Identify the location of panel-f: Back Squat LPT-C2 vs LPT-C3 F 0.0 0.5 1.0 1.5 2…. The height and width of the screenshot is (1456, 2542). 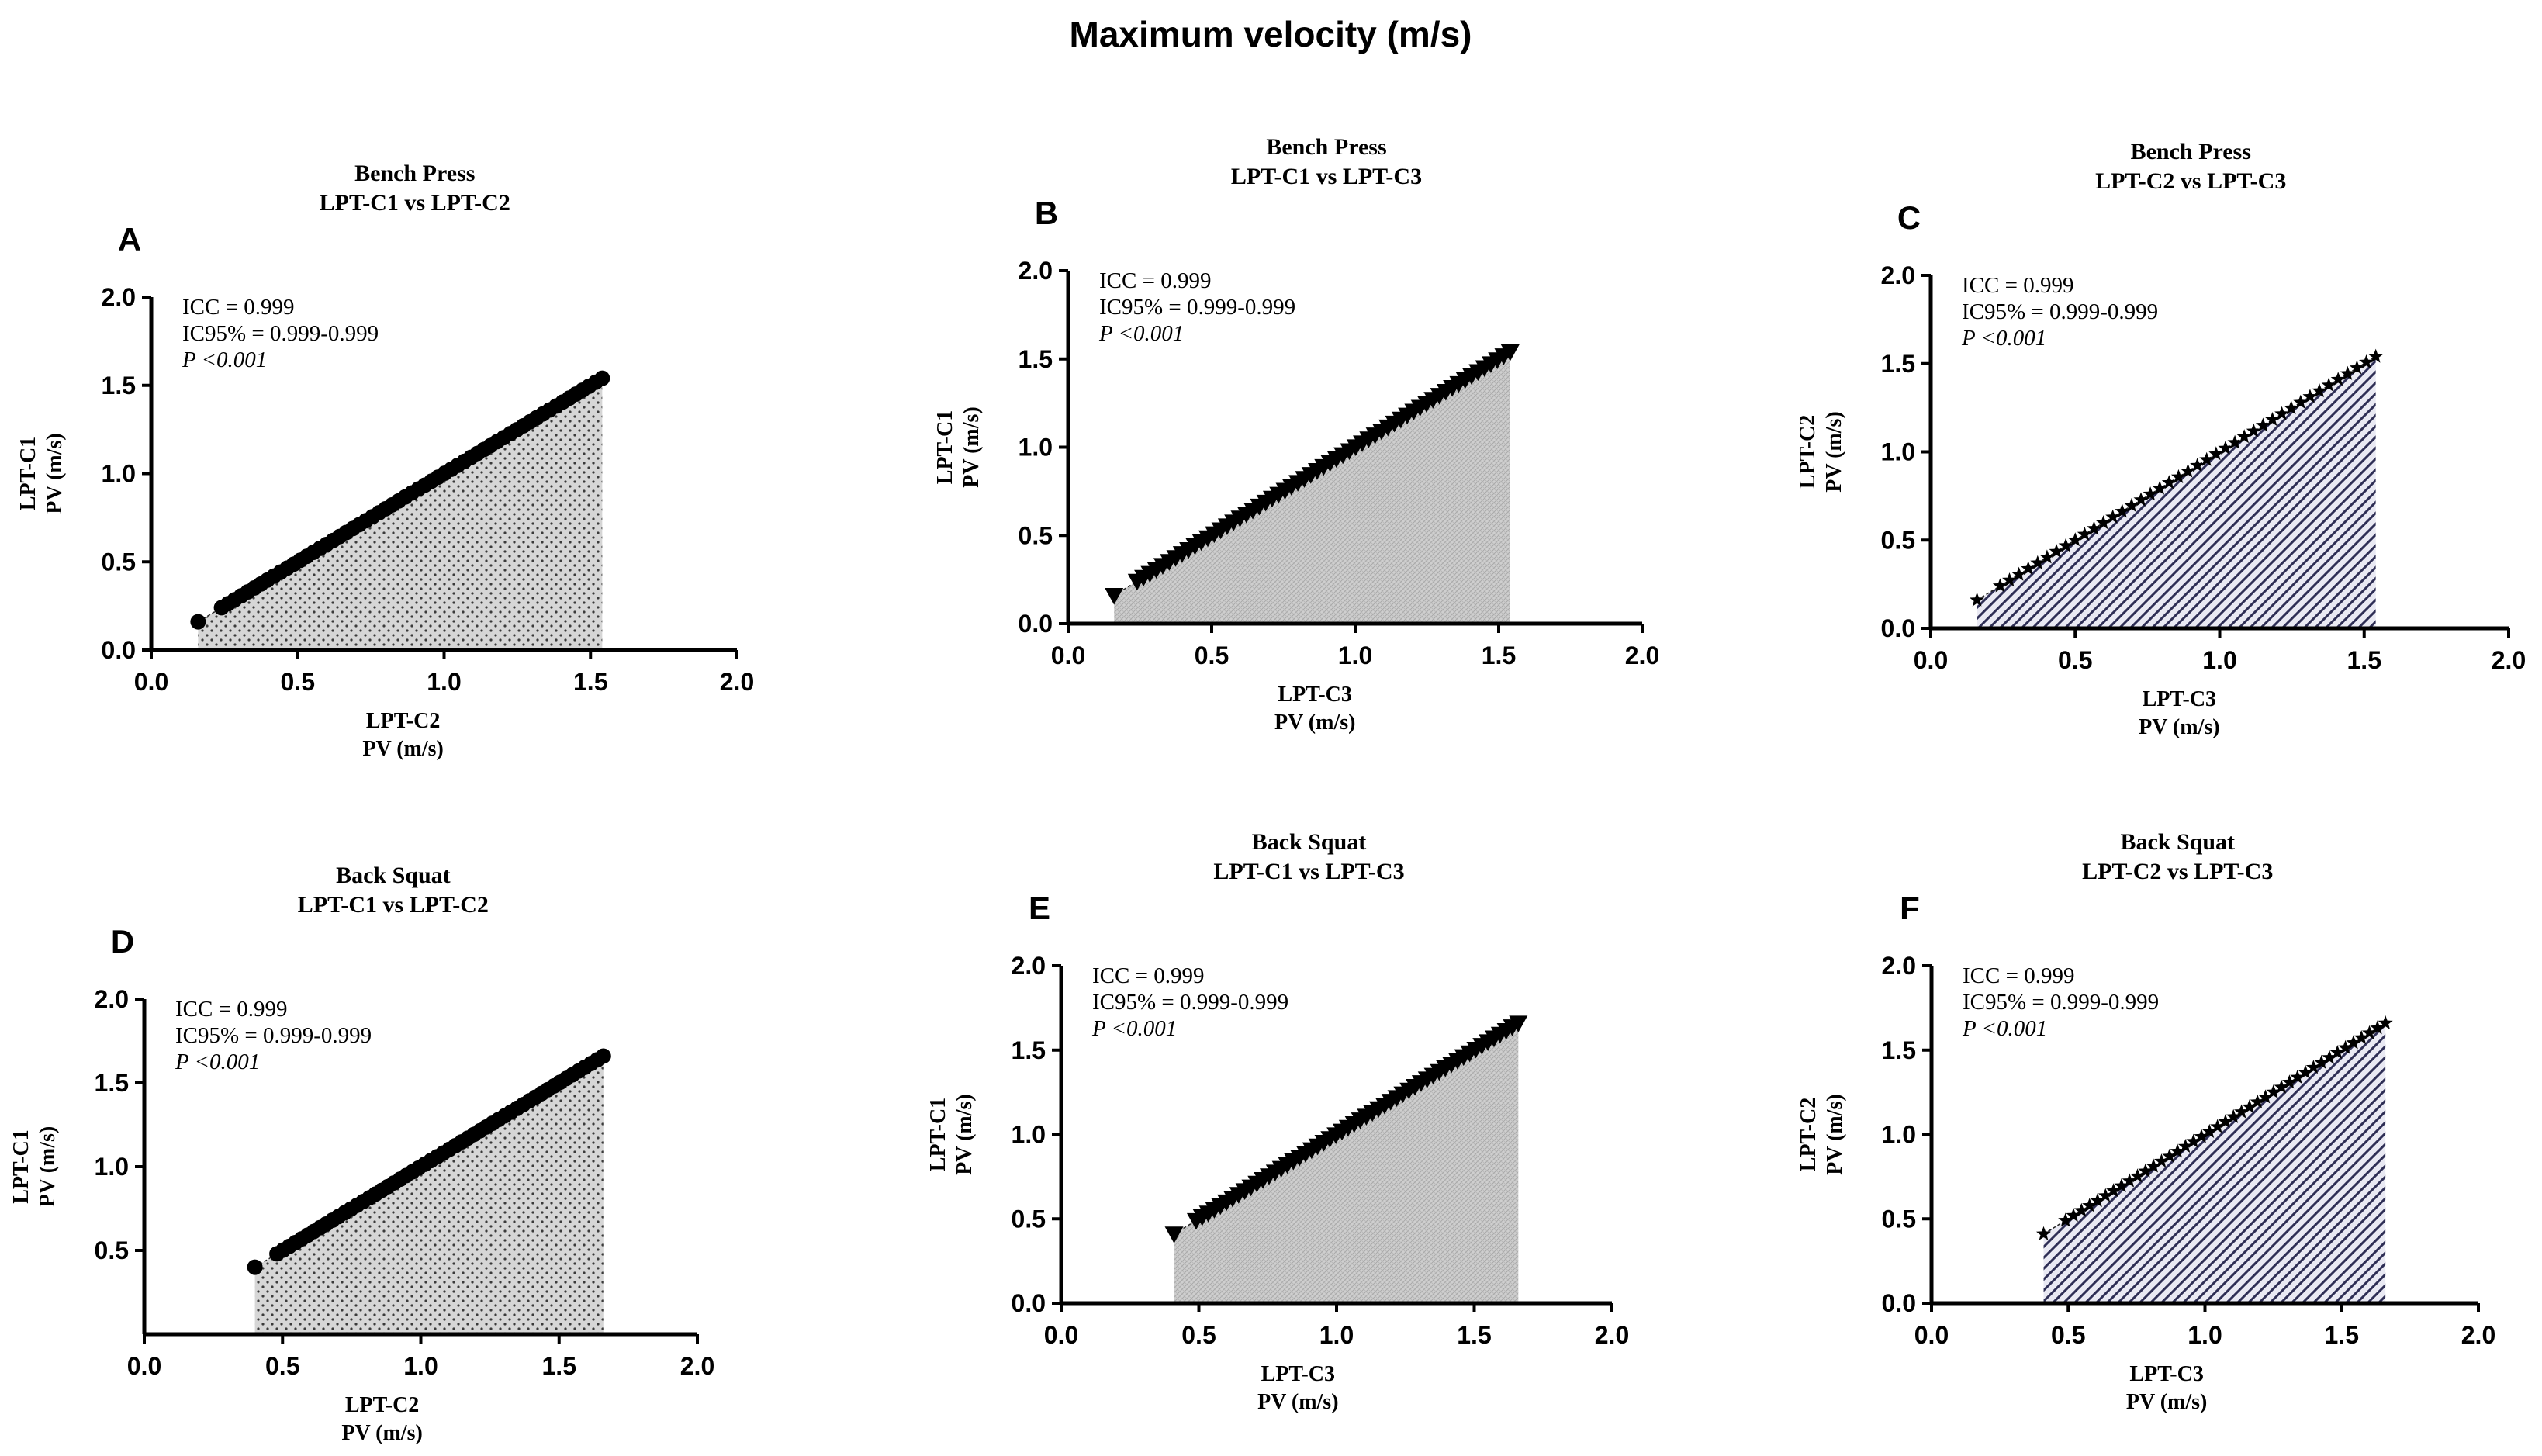
(2146, 1121).